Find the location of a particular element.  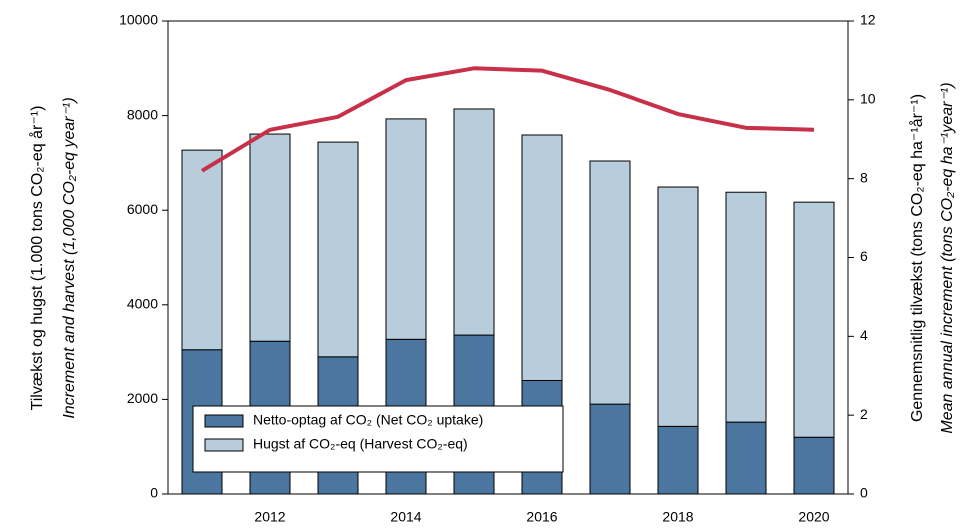

y2-tick-label: 0 is located at coordinates (864, 493).